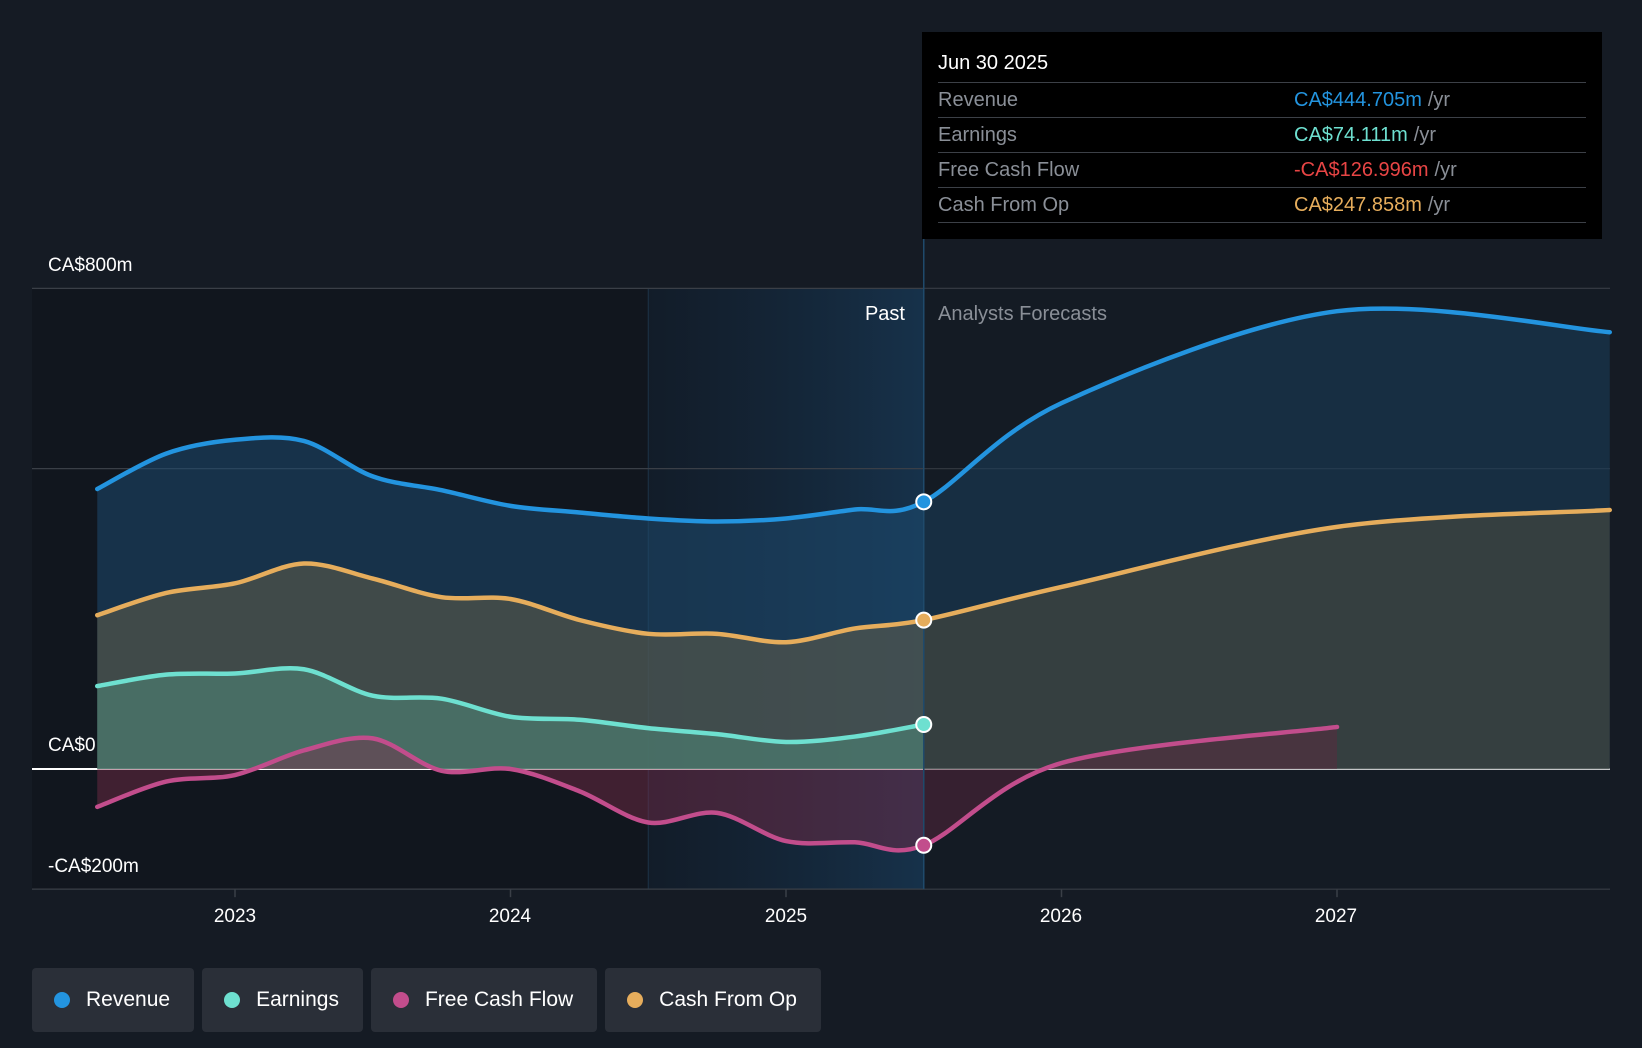  Describe the element at coordinates (1004, 205) in the screenshot. I see `tooltip-label: Cash From Op` at that location.